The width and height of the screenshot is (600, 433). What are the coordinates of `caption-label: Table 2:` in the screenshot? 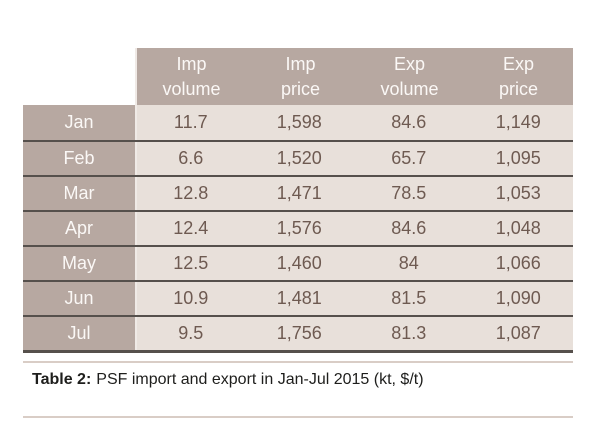 It's located at (62, 379).